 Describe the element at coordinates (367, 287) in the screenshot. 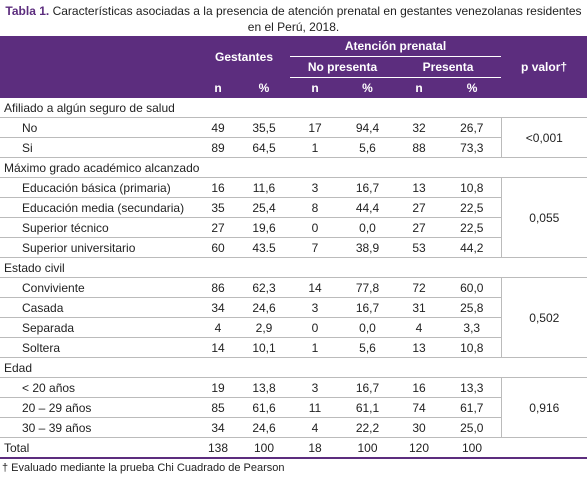

I see `cell: 77,8` at that location.